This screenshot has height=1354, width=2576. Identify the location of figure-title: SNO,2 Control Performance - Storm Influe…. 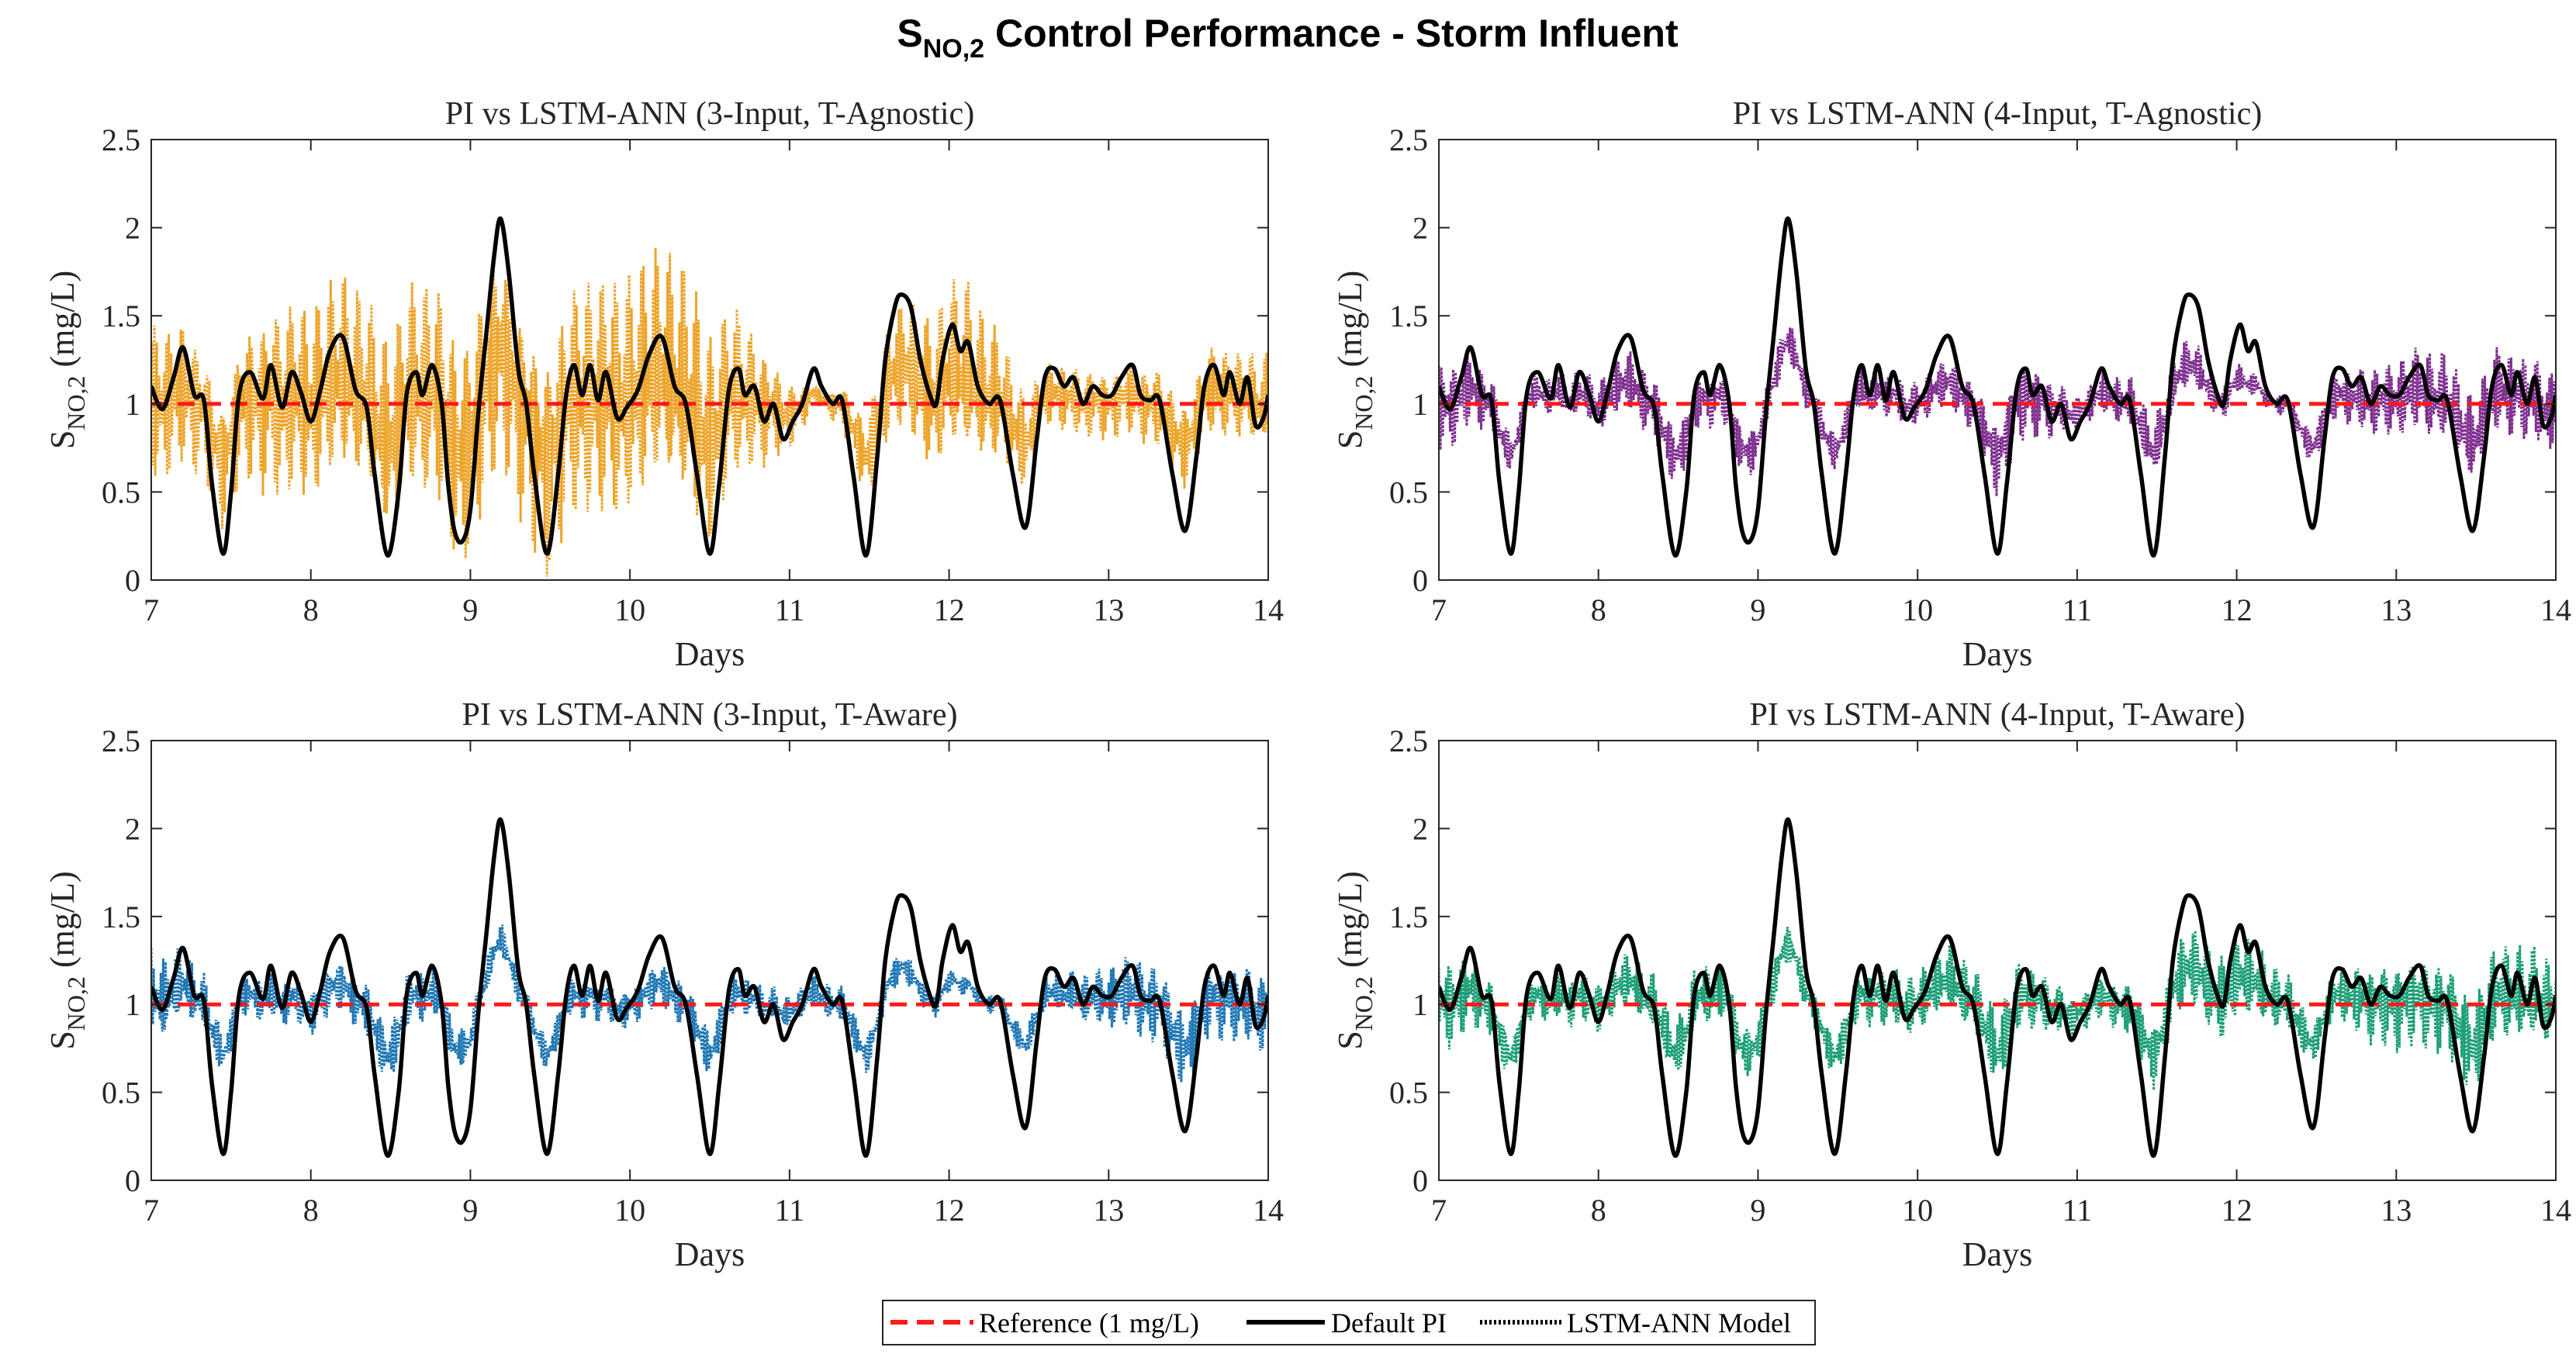
(1288, 38).